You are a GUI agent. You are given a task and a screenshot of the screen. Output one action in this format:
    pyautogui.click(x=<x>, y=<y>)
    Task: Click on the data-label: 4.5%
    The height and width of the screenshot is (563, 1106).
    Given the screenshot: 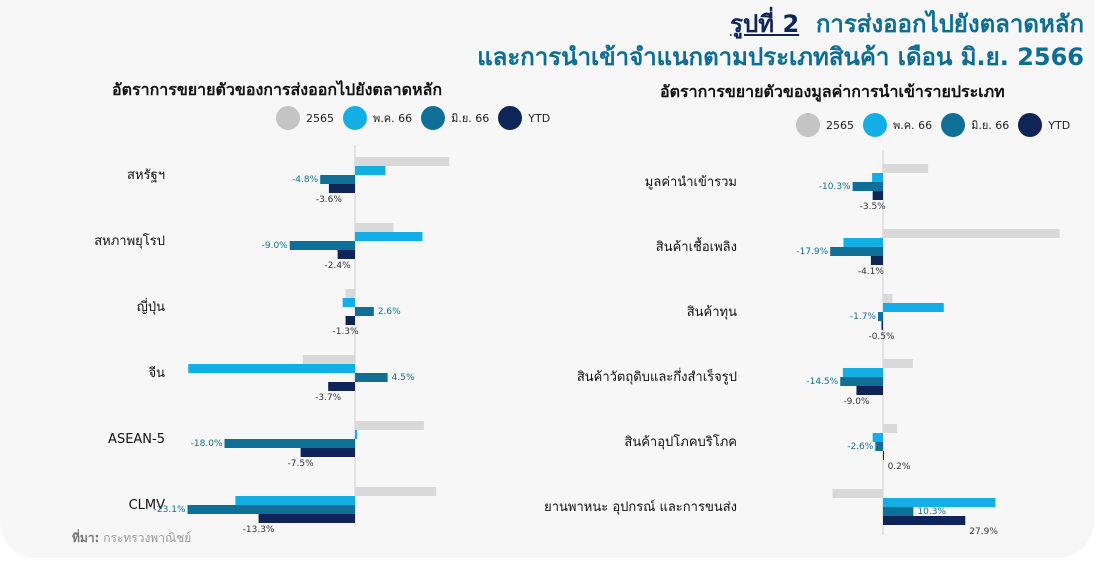 What is the action you would take?
    pyautogui.click(x=403, y=378)
    